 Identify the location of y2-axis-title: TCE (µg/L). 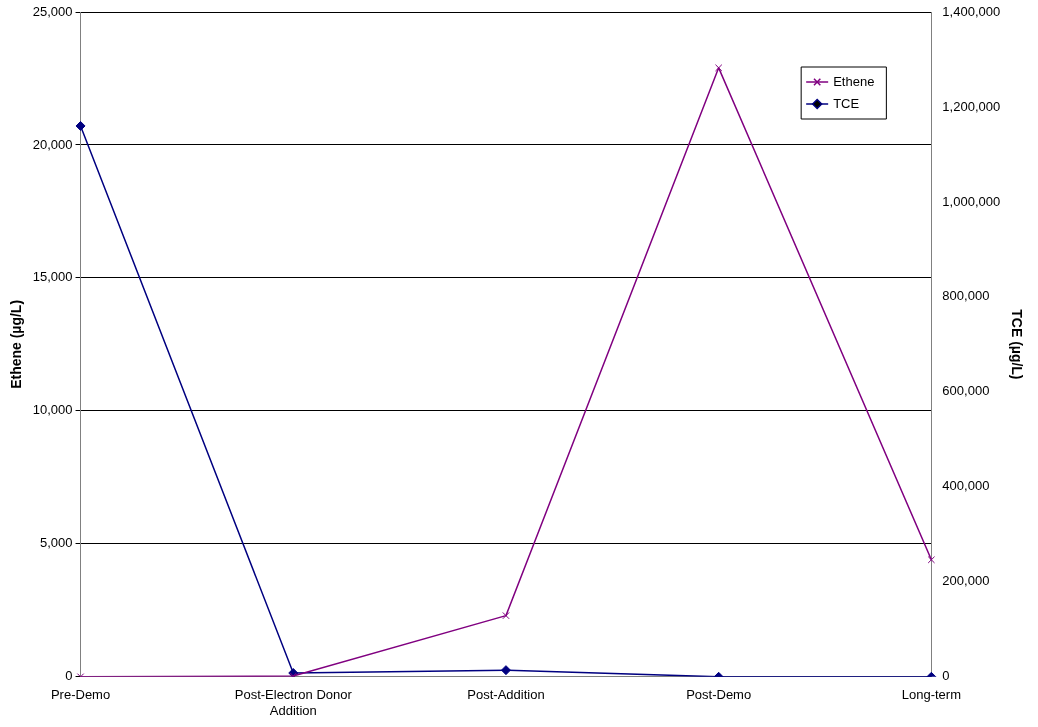
(1016, 344).